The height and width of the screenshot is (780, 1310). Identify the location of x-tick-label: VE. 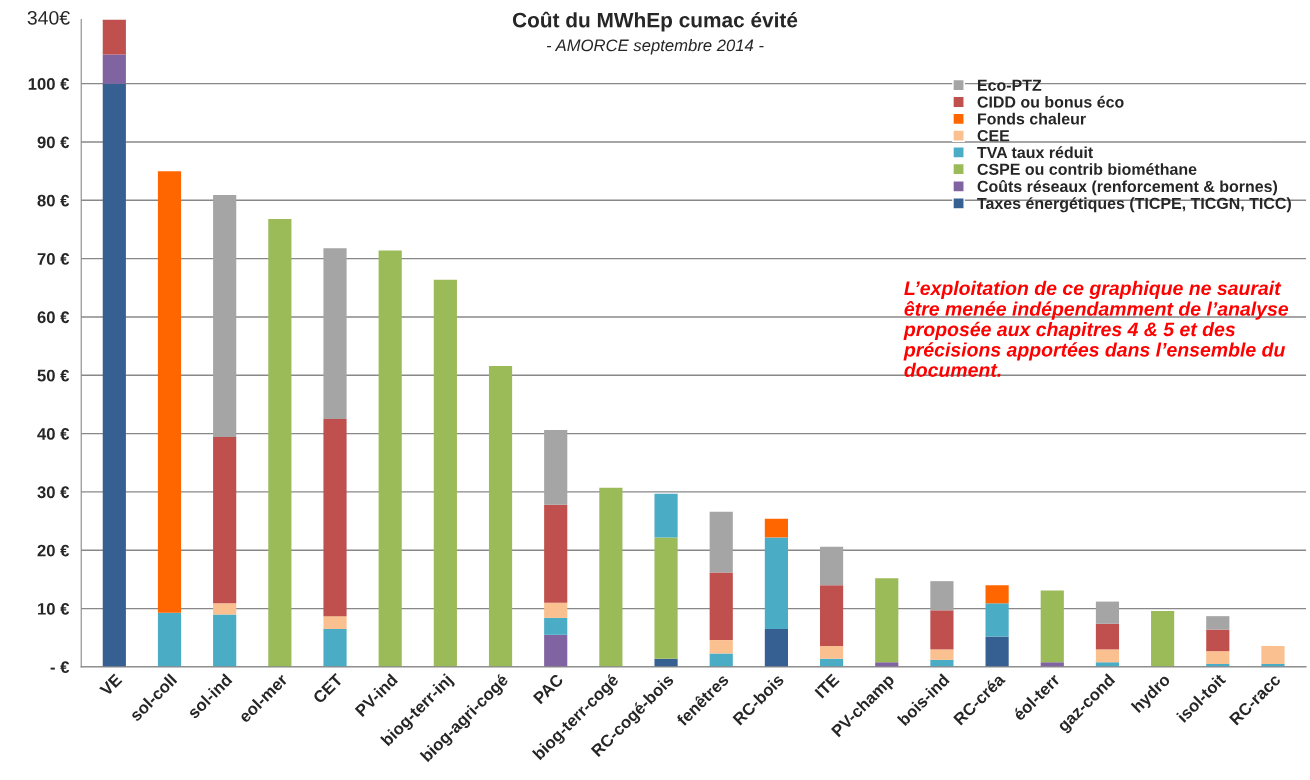
(111, 685).